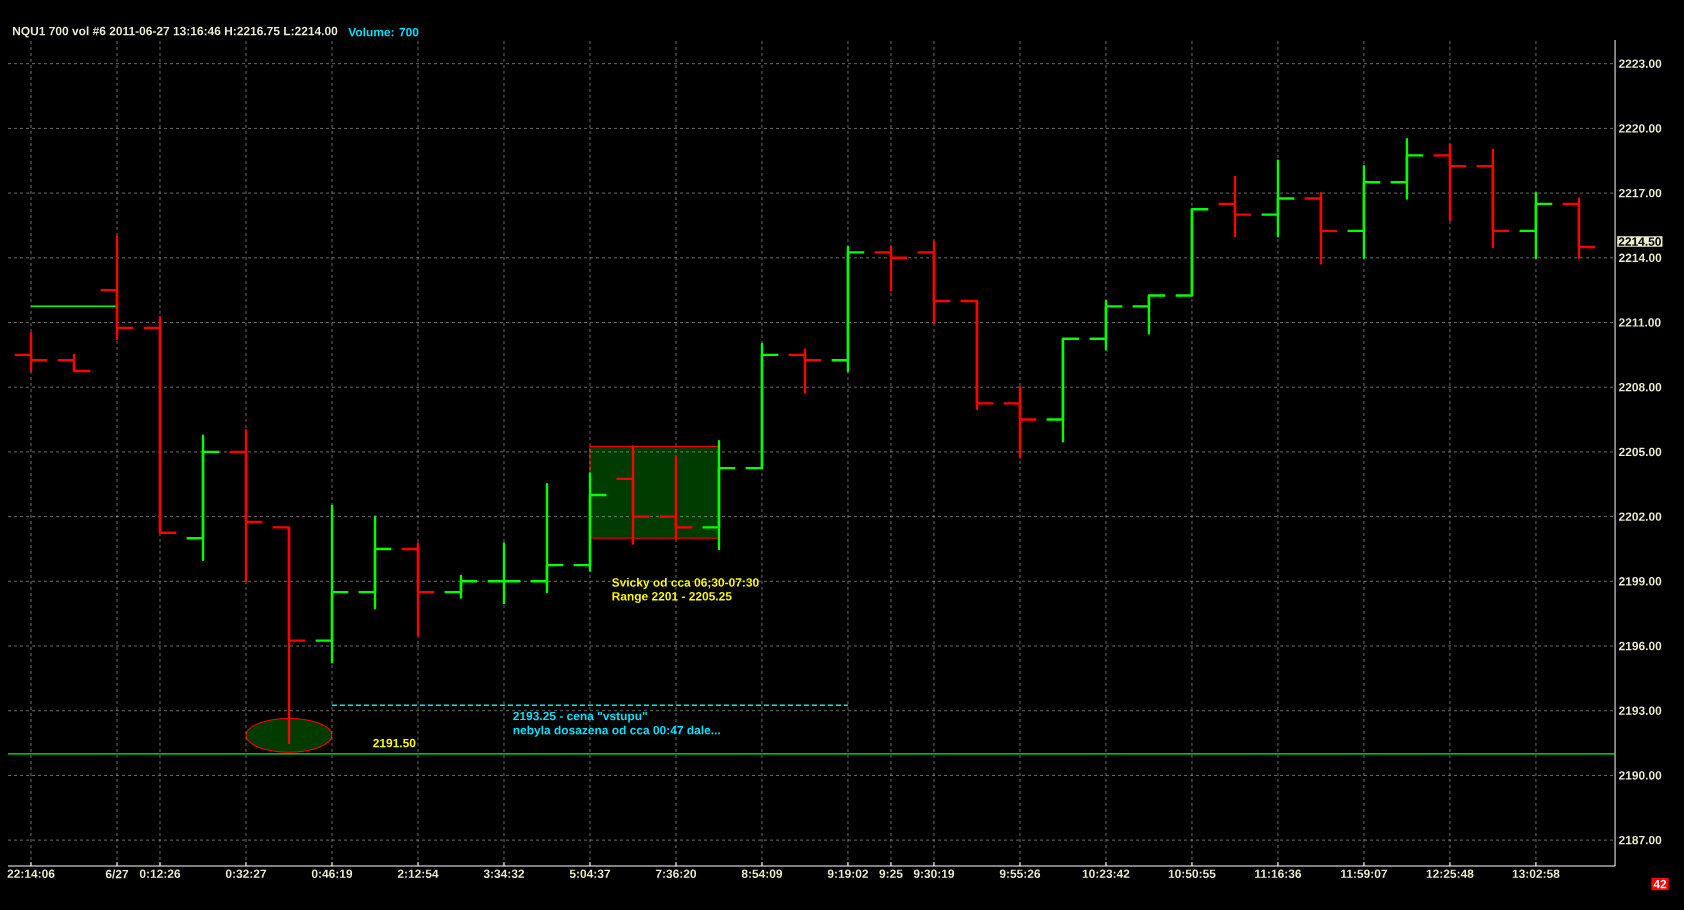 The image size is (1684, 910). I want to click on annotation: 2193.25 - cena "vstupu", so click(580, 717).